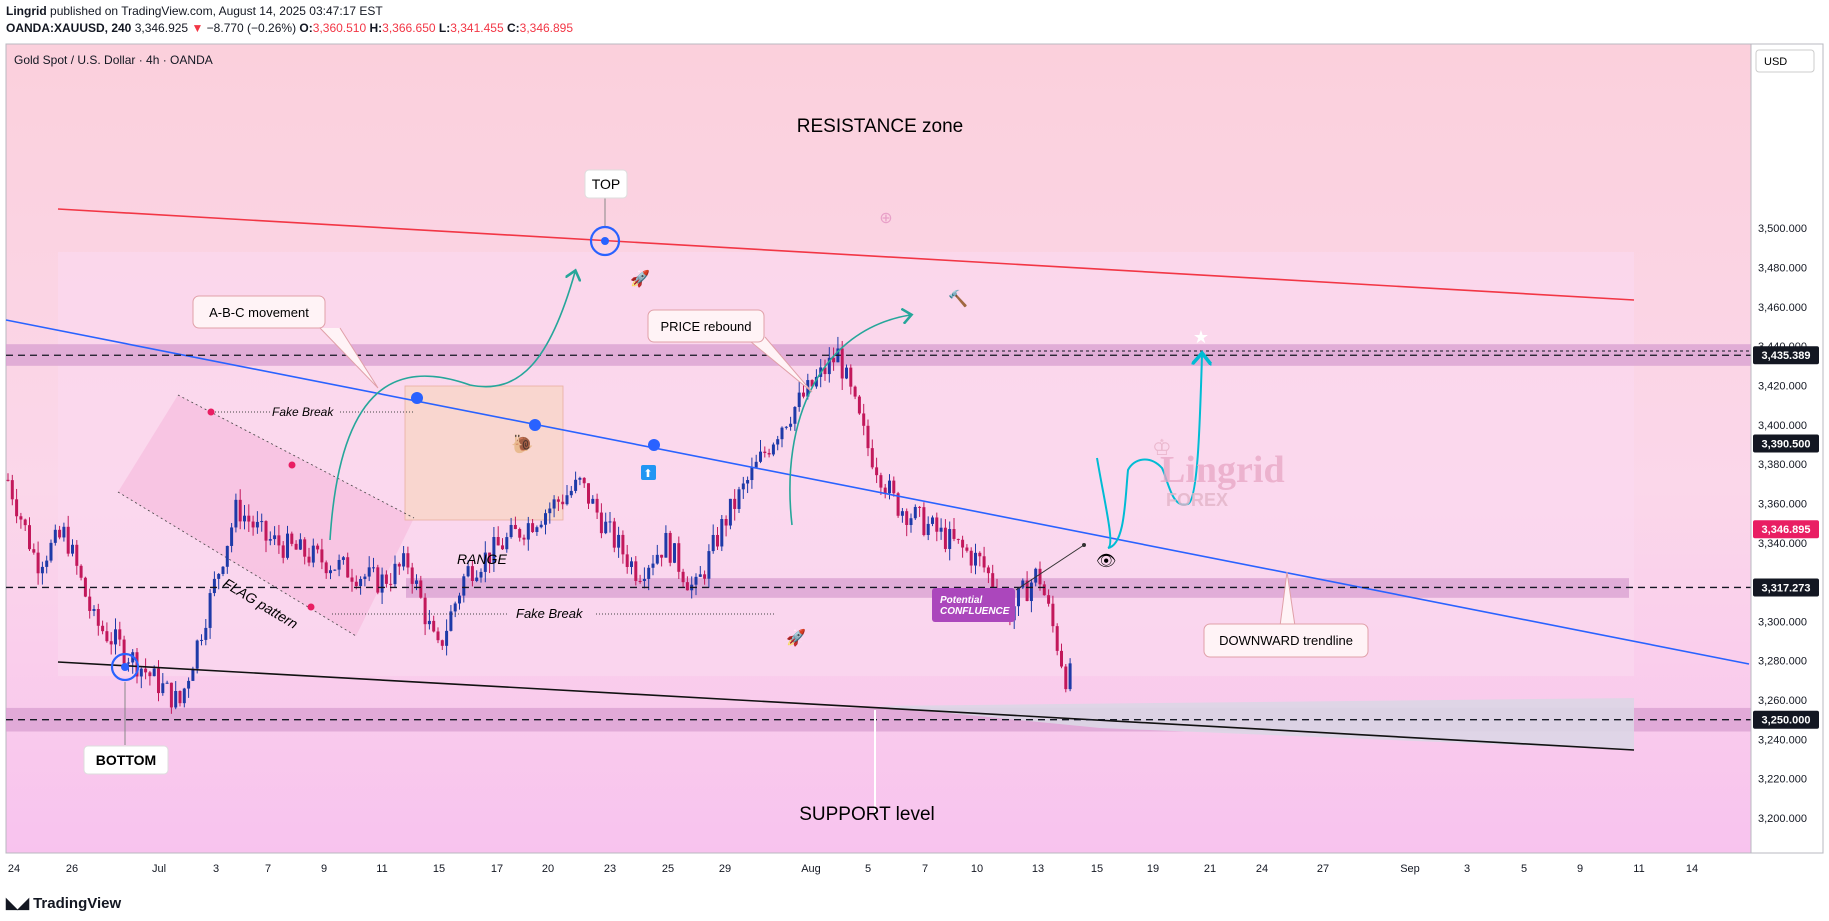  I want to click on range-box, so click(484, 453).